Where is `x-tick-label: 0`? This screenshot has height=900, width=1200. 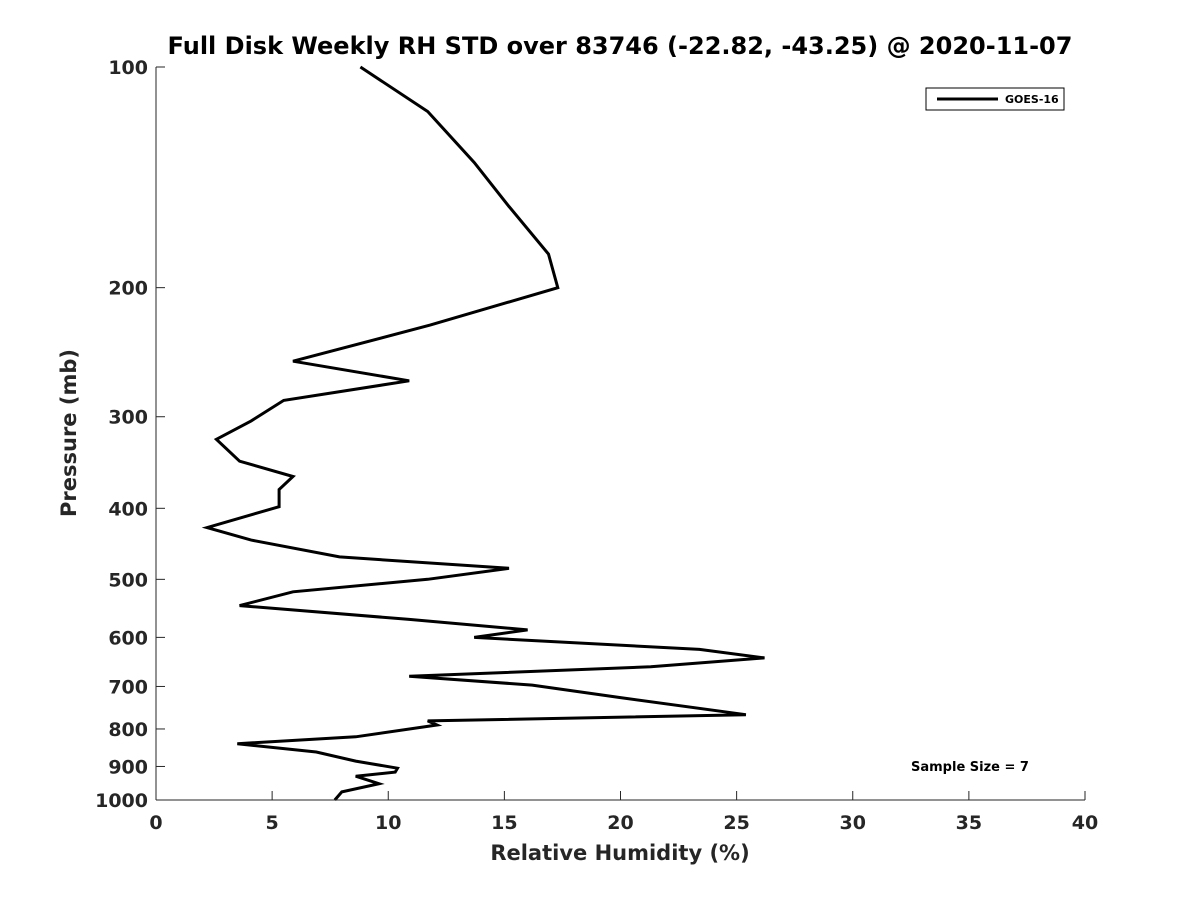
x-tick-label: 0 is located at coordinates (155, 823).